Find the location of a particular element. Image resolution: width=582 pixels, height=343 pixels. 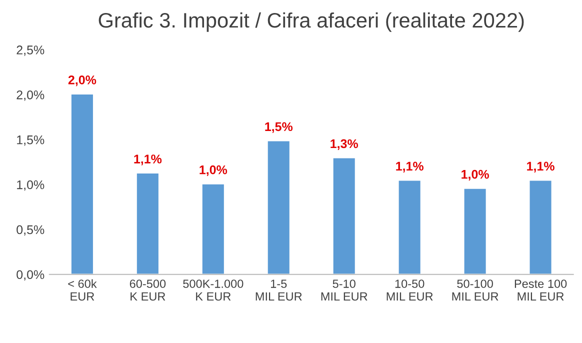

x-tick-label: < 60k EUR is located at coordinates (82, 290).